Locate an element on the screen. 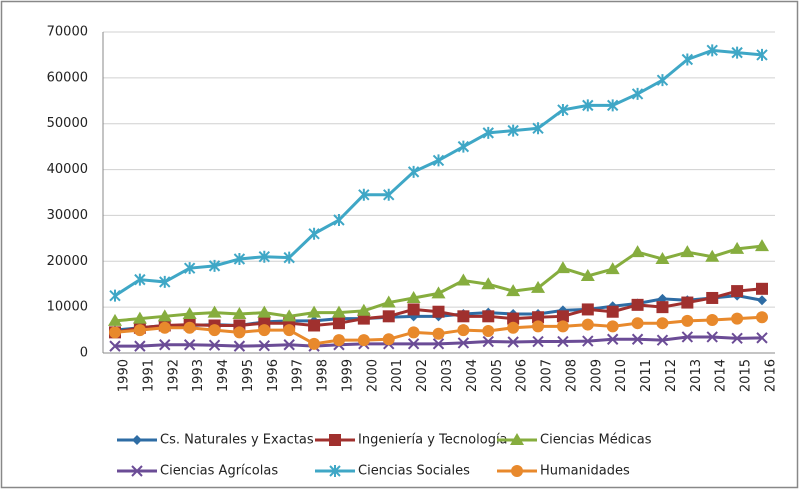 Image resolution: width=800 pixels, height=494 pixels. legend-label: Ciencias Sociales is located at coordinates (414, 471).